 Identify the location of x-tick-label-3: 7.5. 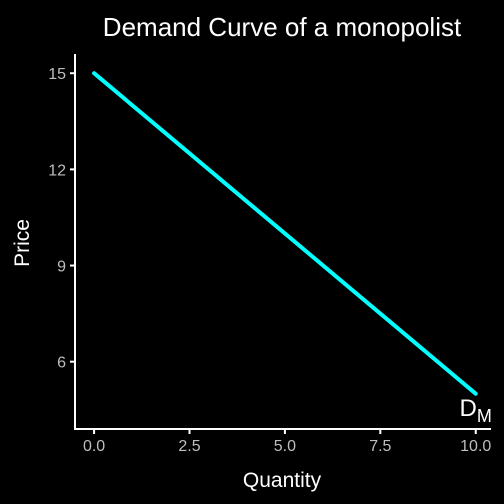
(380, 446).